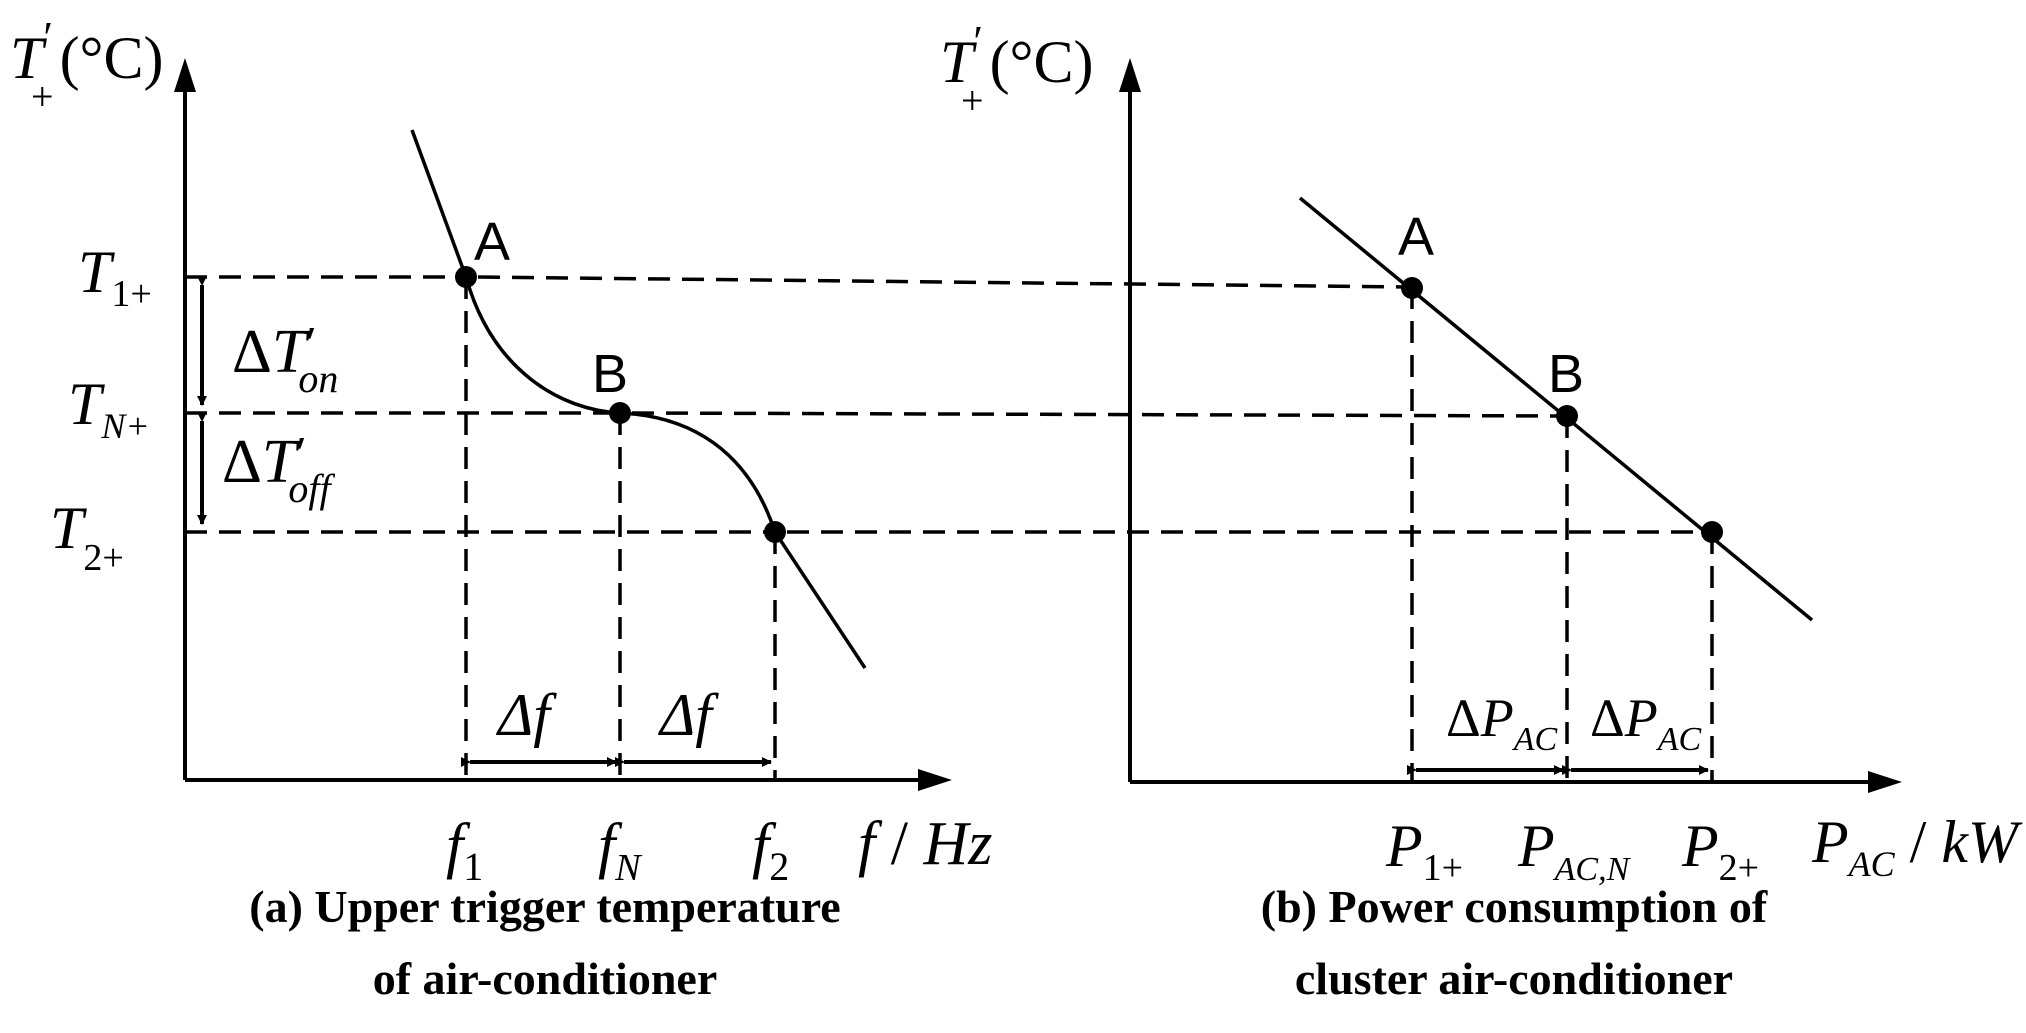  I want to click on panel-a-xtick-f1: f1, so click(464, 850).